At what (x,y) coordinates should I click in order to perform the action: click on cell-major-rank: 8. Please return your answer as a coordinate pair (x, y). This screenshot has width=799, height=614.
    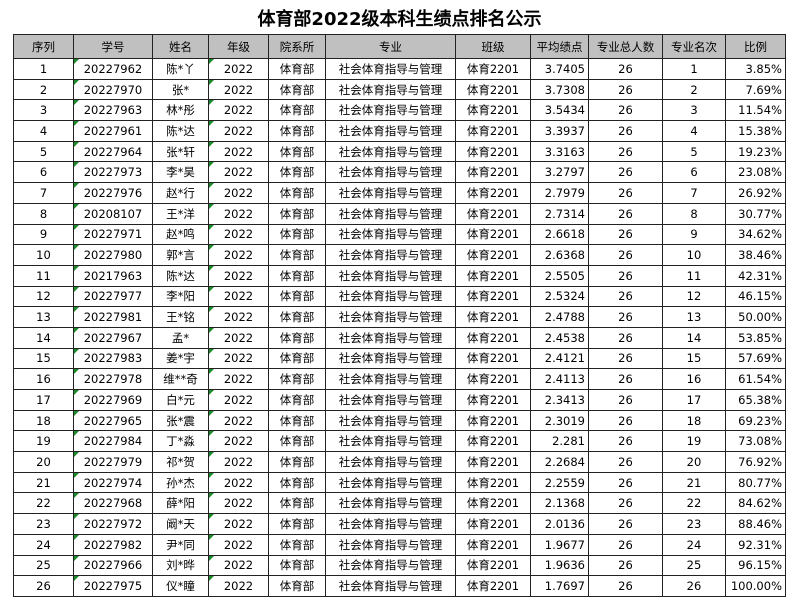
    Looking at the image, I should click on (694, 213).